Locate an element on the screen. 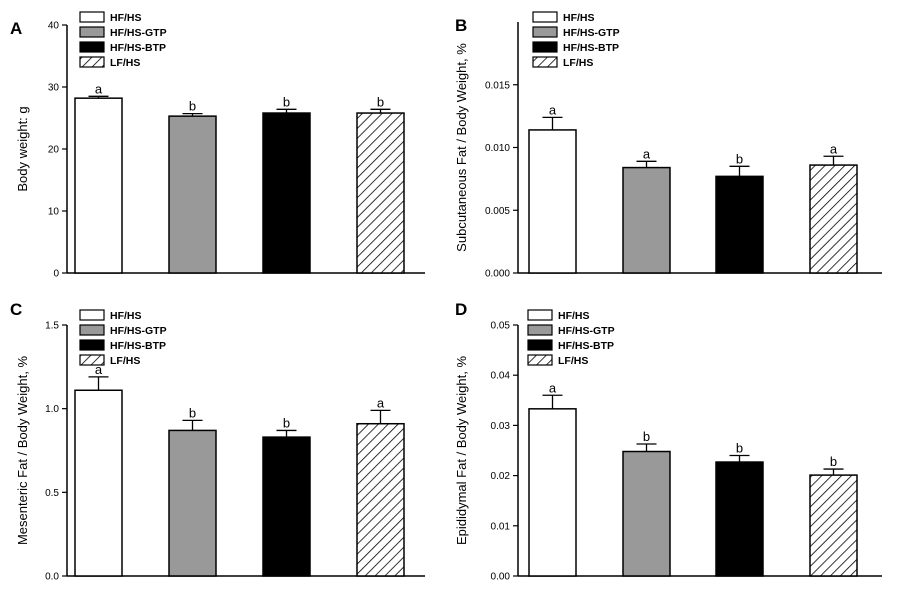  y-axis-label: Mesenteric Fat / Body Weight, % is located at coordinates (22, 450).